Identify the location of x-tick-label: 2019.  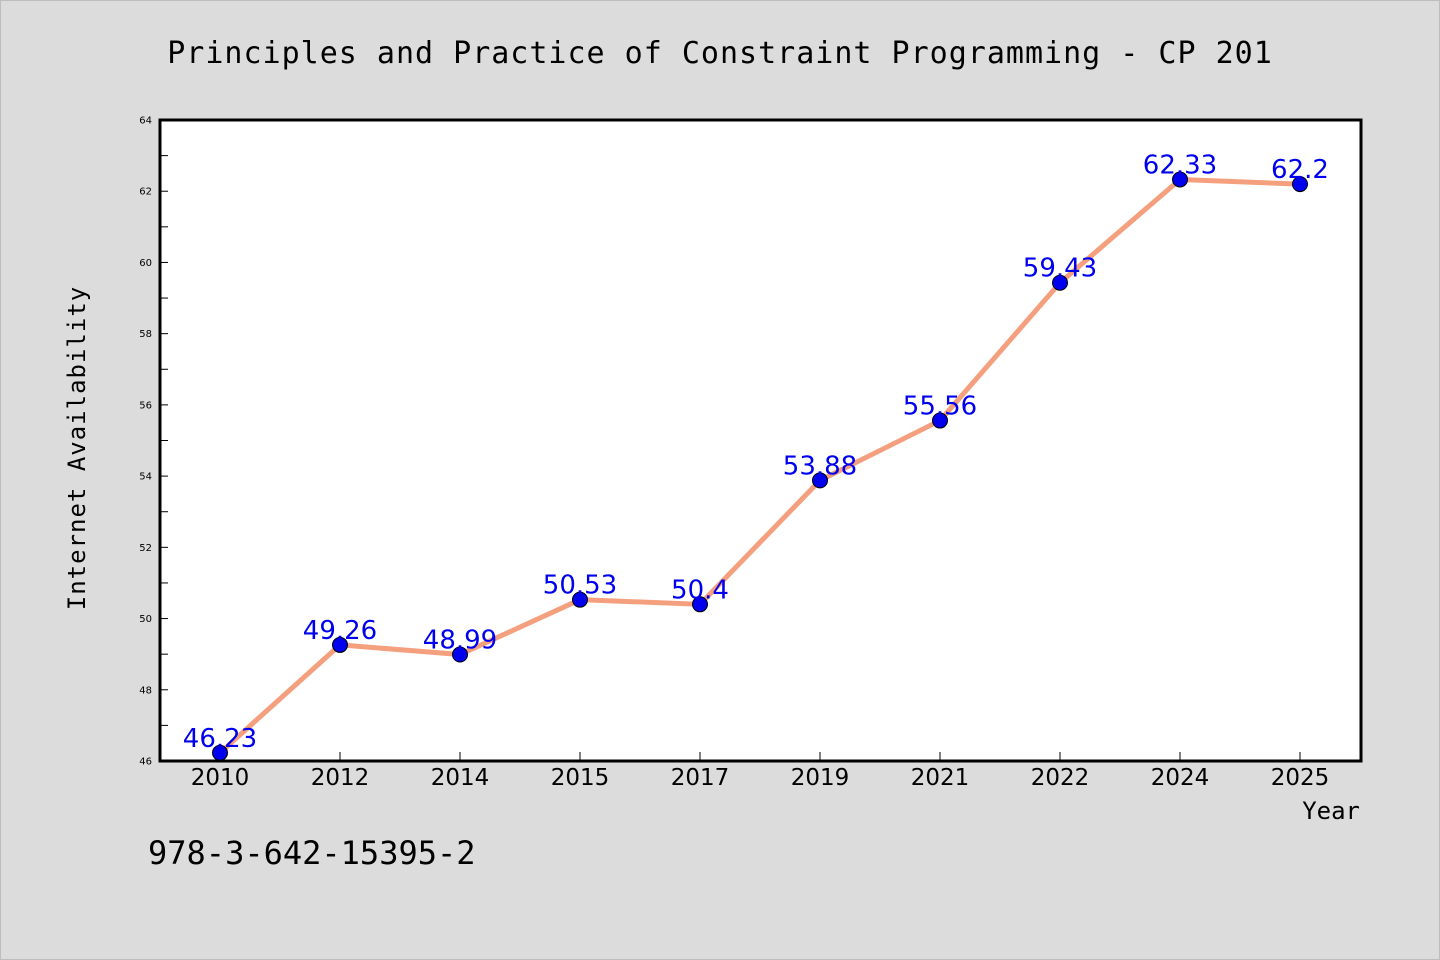
(820, 778).